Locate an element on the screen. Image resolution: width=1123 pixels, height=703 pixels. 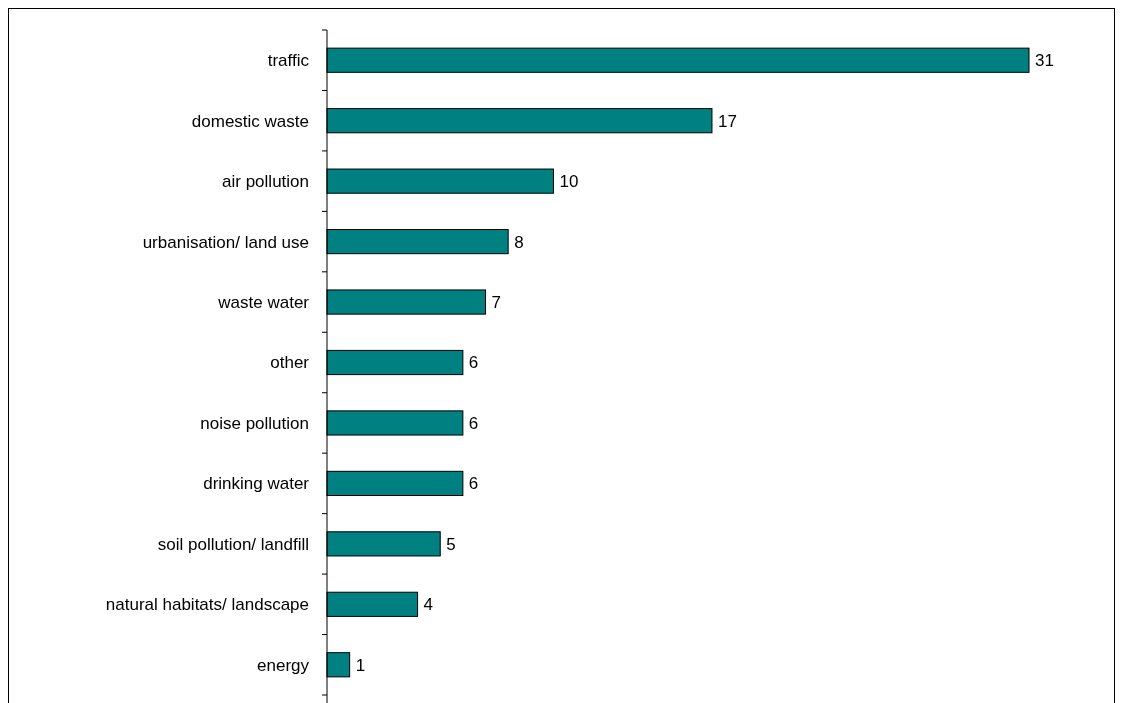
y-tick-label: drinking water is located at coordinates (256, 484).